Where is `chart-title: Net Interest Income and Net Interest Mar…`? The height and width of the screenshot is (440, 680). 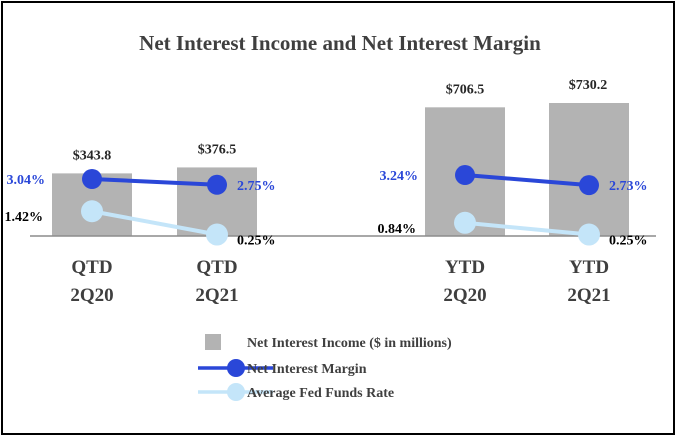 chart-title: Net Interest Income and Net Interest Mar… is located at coordinates (340, 43).